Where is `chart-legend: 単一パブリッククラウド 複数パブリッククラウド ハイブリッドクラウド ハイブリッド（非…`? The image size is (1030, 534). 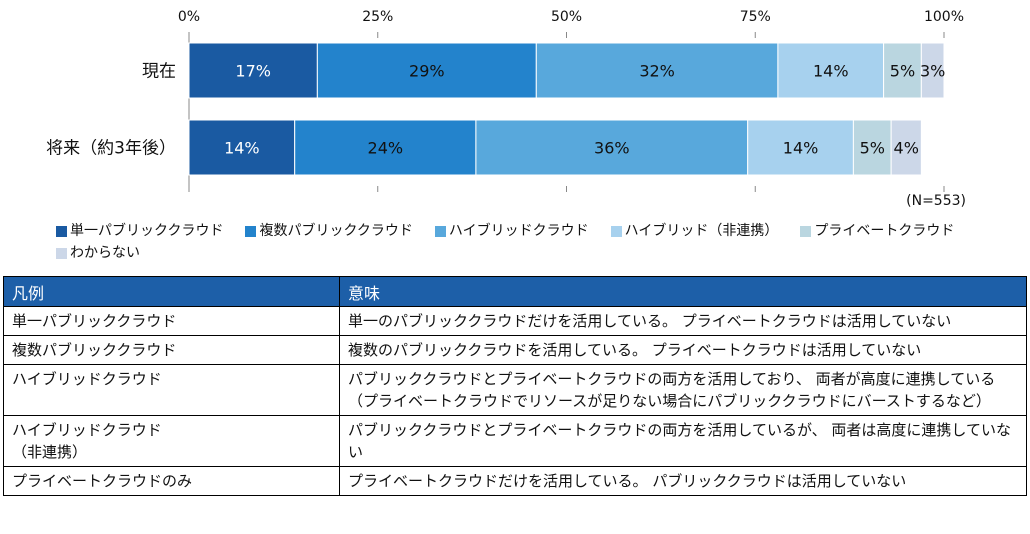 chart-legend: 単一パブリッククラウド 複数パブリッククラウド ハイブリッドクラウド ハイブリッド（非… is located at coordinates (521, 242).